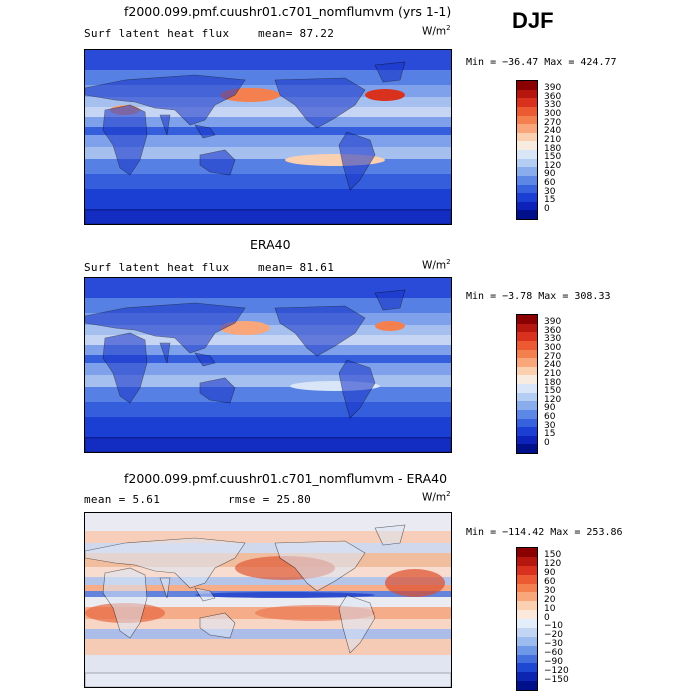 The width and height of the screenshot is (700, 700). What do you see at coordinates (553, 105) in the screenshot?
I see `colorbar-tick-label: 330` at bounding box center [553, 105].